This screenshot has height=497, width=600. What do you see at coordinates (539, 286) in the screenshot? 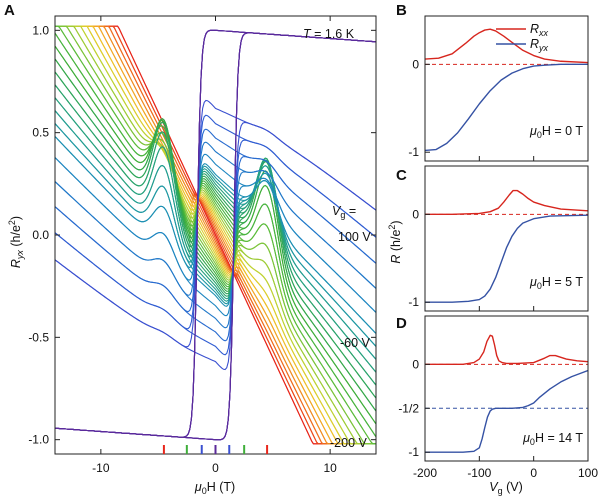
I see `panel-c-field-sub: 0` at bounding box center [539, 286].